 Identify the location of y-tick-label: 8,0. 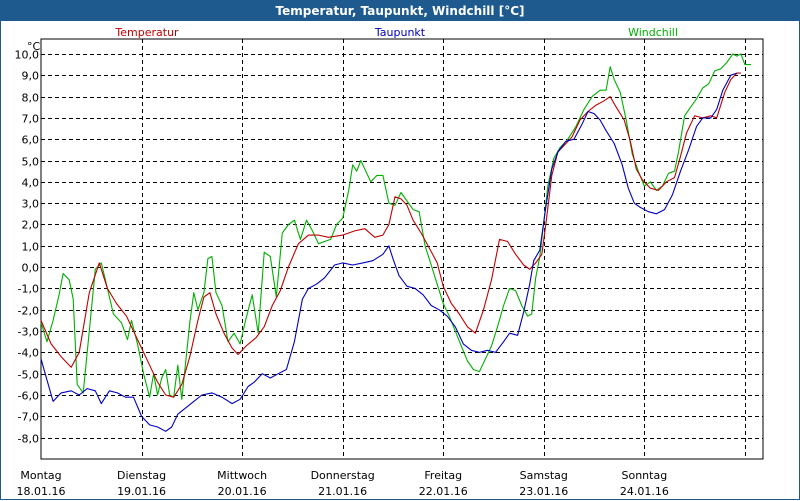
(31, 98).